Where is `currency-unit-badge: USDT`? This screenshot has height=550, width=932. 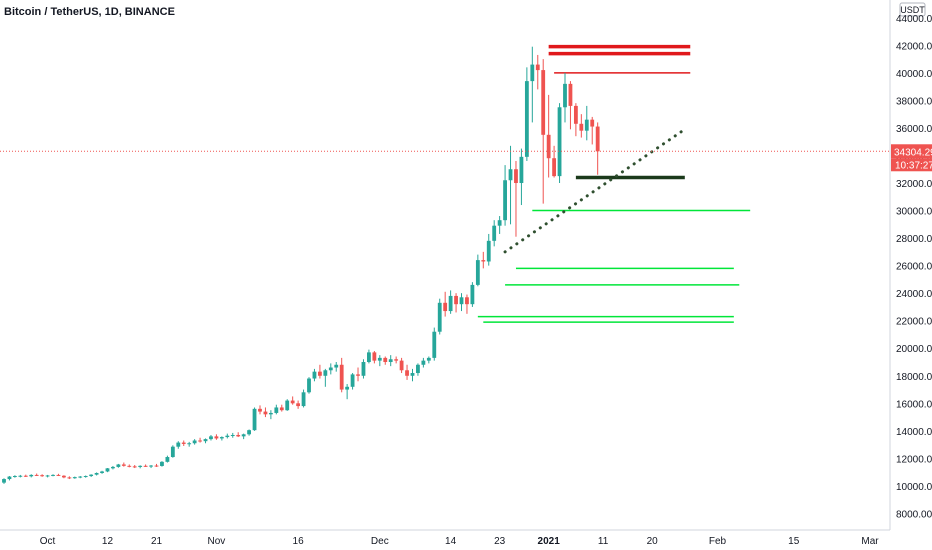
currency-unit-badge: USDT is located at coordinates (912, 9).